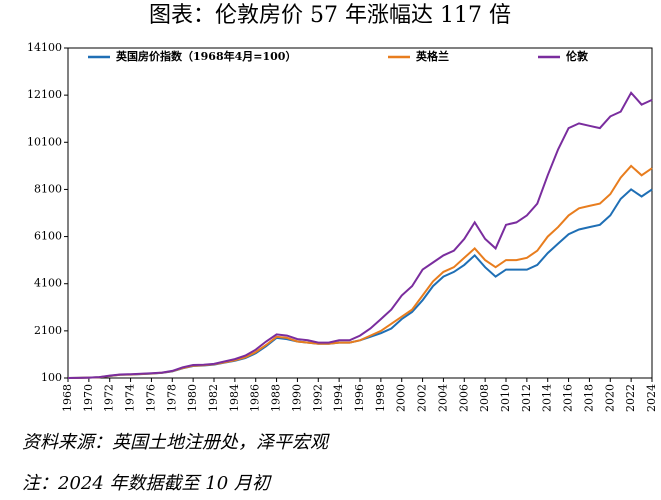 This screenshot has height=500, width=661. Describe the element at coordinates (130, 398) in the screenshot. I see `x-tick-label: 1974` at that location.